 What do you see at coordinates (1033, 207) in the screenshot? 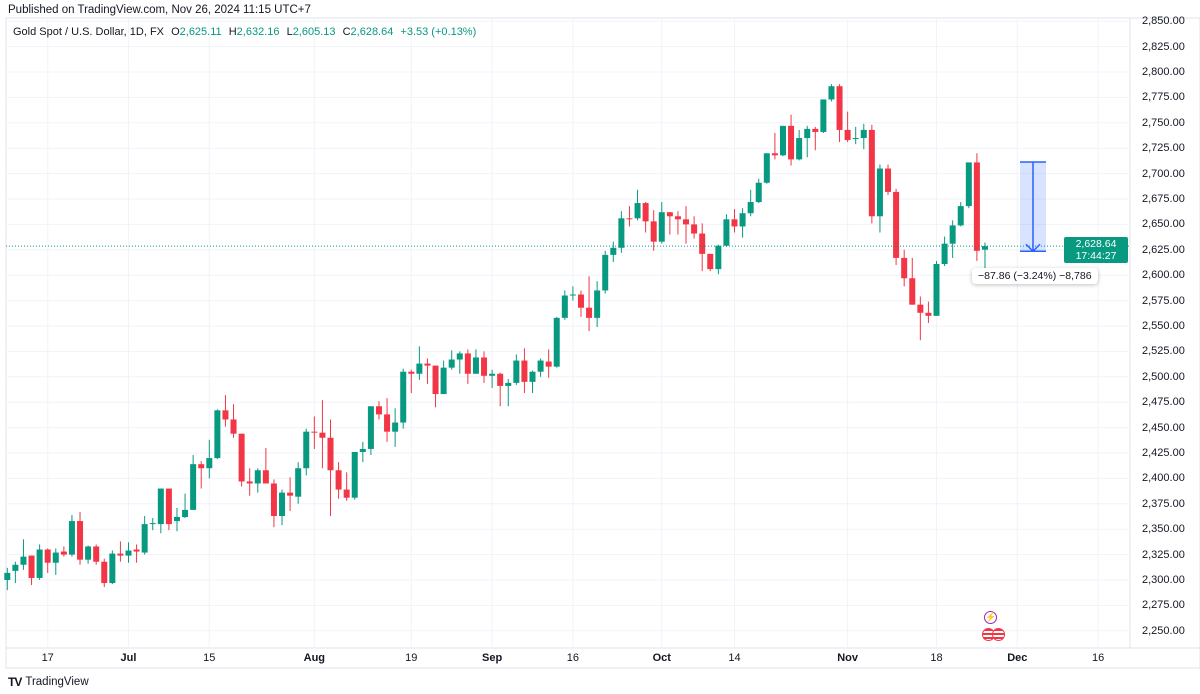
I see `measure-tool` at bounding box center [1033, 207].